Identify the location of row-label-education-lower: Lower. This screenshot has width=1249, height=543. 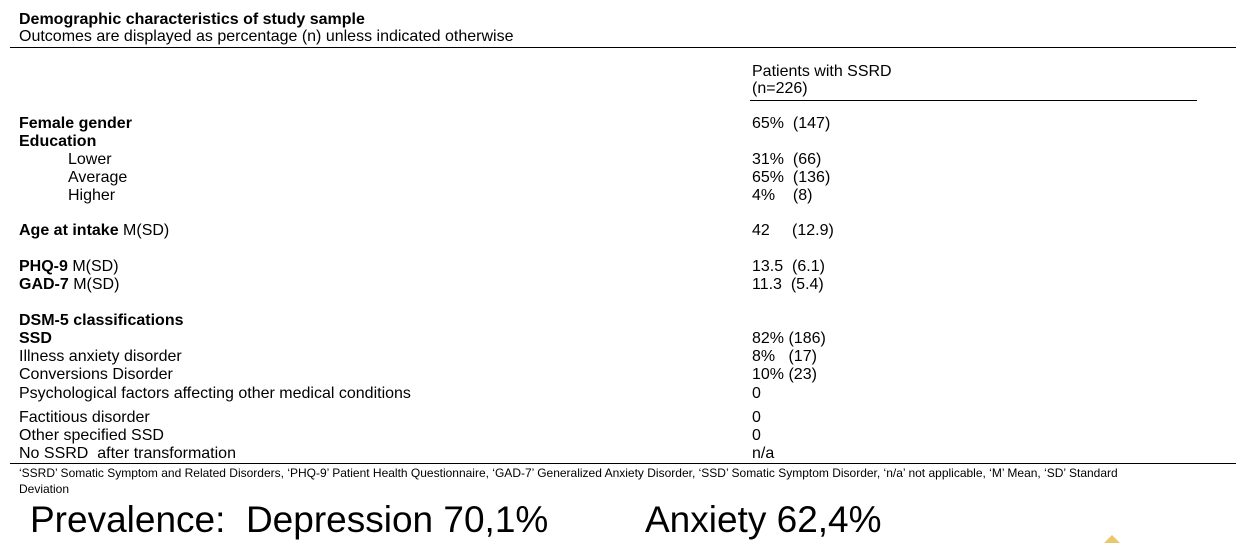
(90, 159).